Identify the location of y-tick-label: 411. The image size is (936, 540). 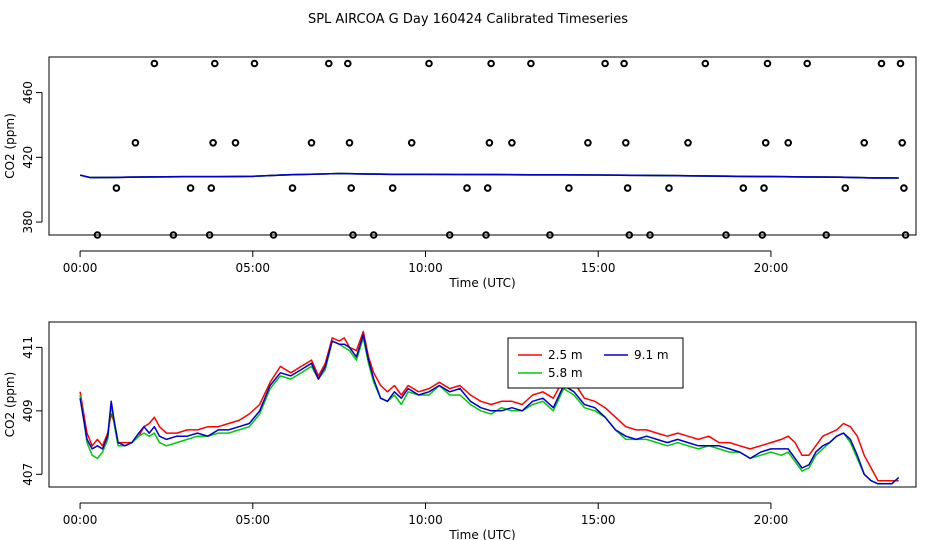
(28, 347).